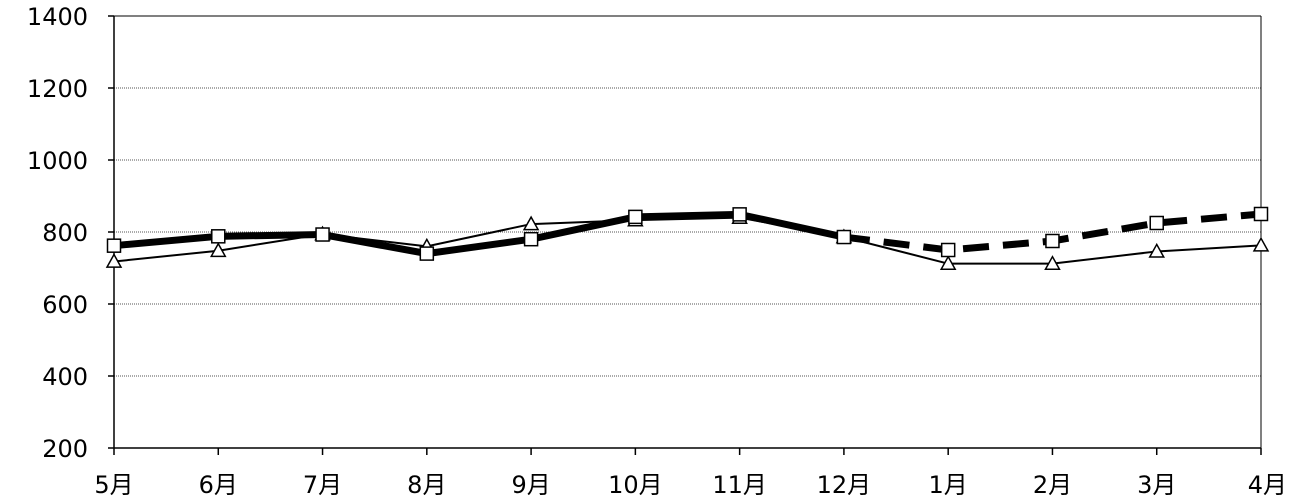  Describe the element at coordinates (1052, 485) in the screenshot. I see `x-tick-label: 2月` at that location.